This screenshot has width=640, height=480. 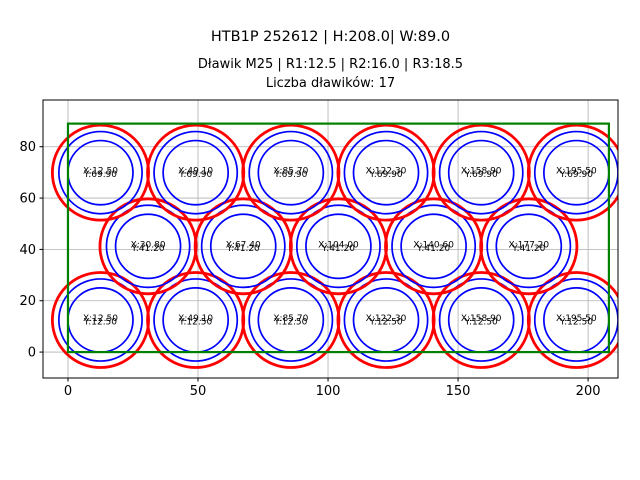 I want to click on circle-label-x: X:177.20, so click(x=528, y=245).